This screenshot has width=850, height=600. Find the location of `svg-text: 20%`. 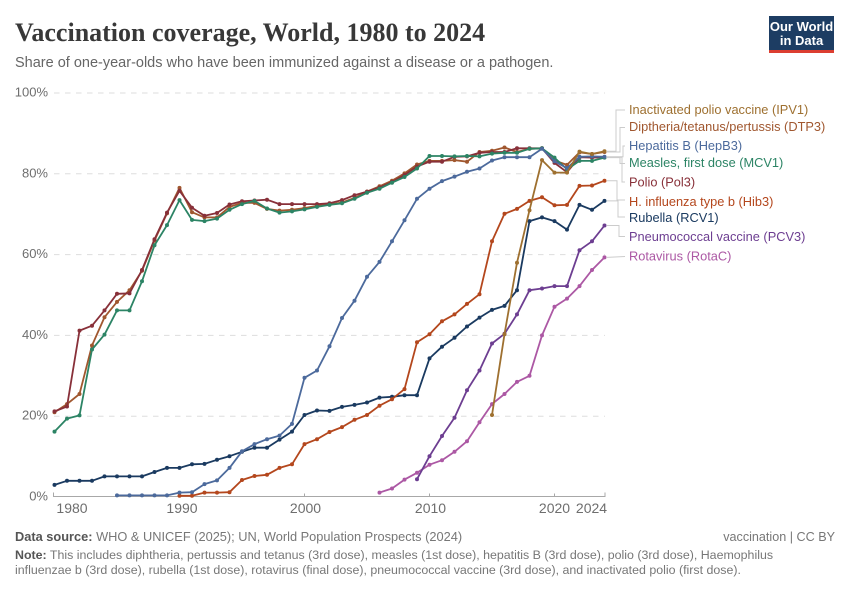

svg-text: 20% is located at coordinates (35, 415).